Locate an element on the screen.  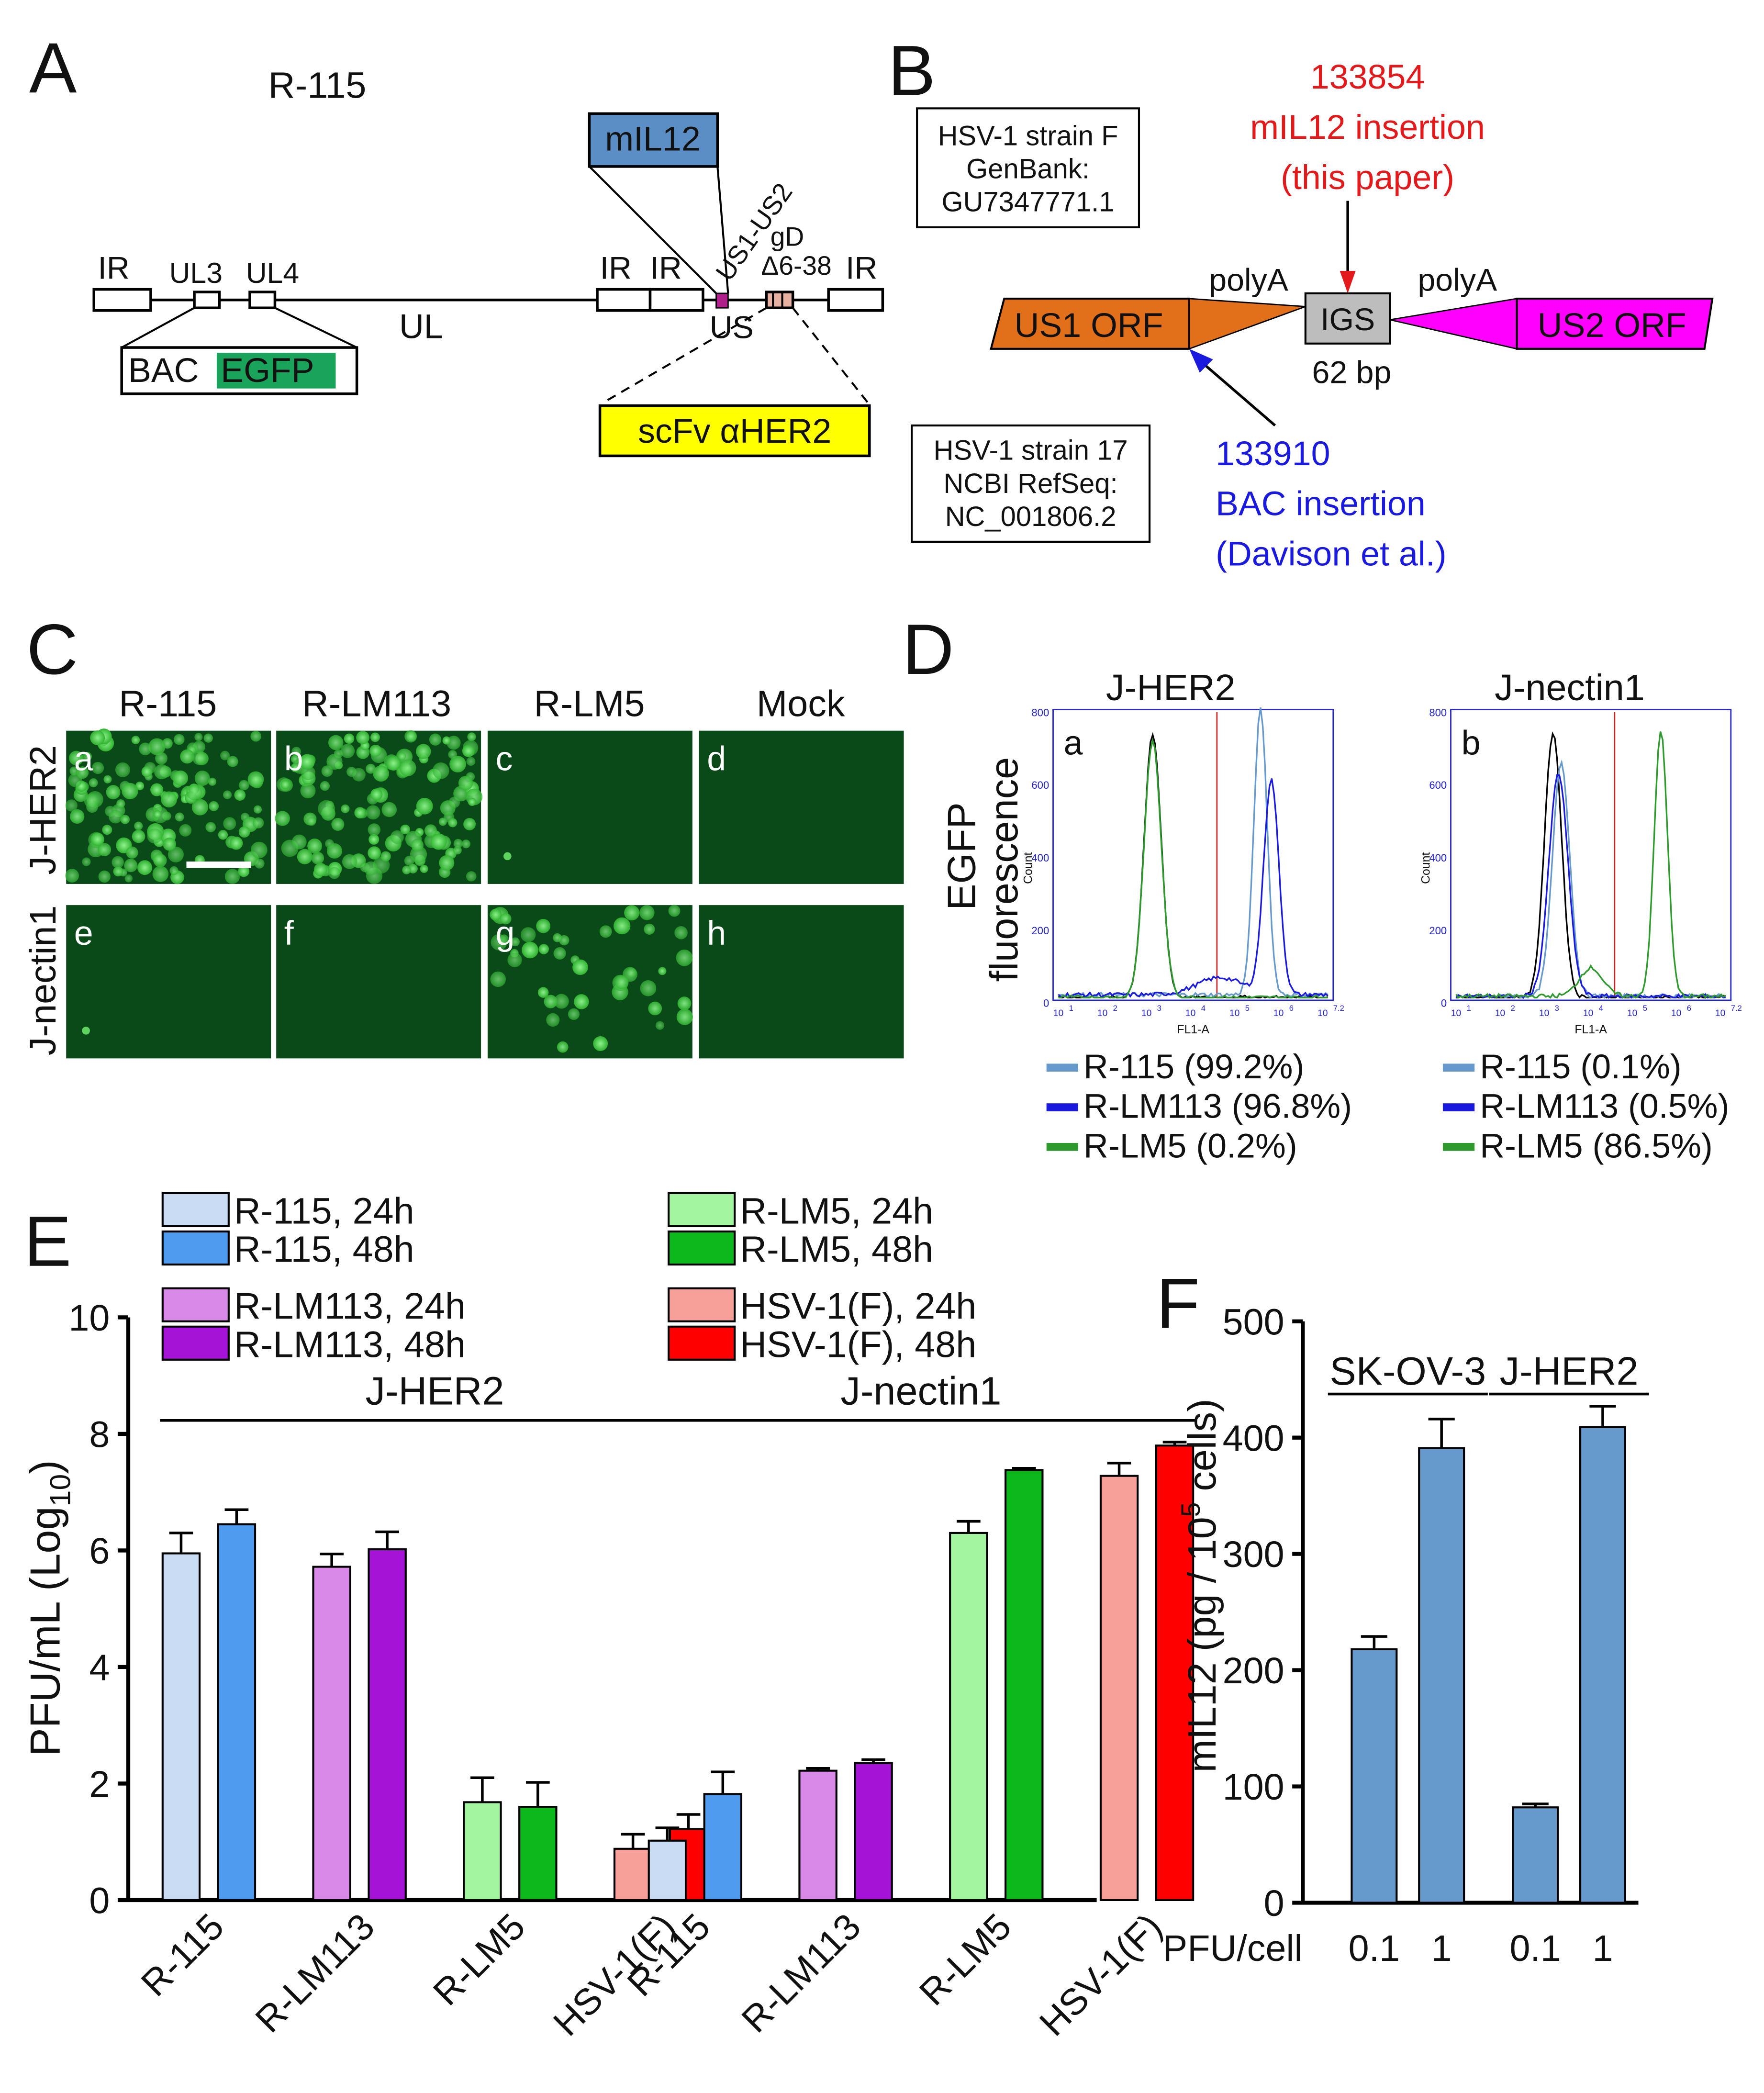
xlabel: FL1-A is located at coordinates (1590, 1029).